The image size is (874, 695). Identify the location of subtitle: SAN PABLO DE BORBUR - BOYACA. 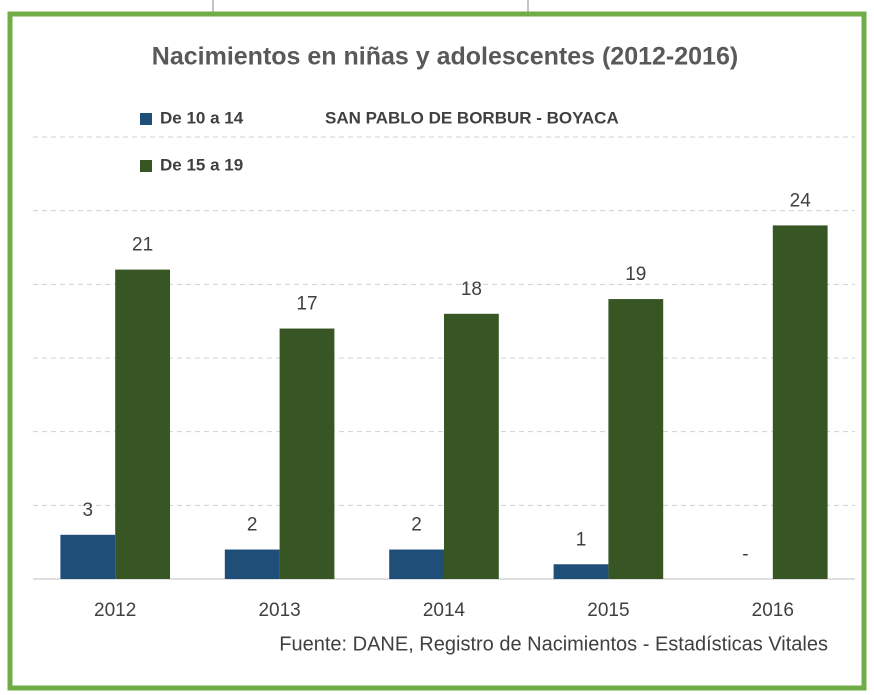
(472, 117).